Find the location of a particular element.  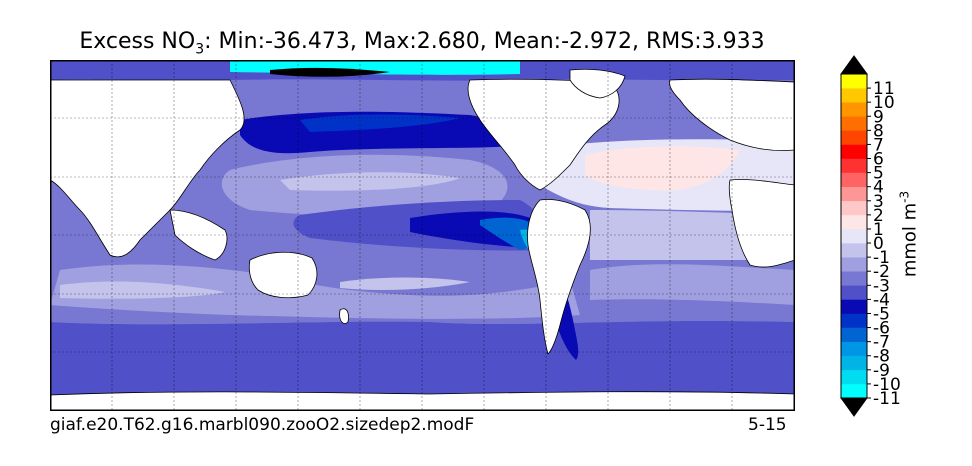

colorbar-label-text: mmol m is located at coordinates (910, 240).